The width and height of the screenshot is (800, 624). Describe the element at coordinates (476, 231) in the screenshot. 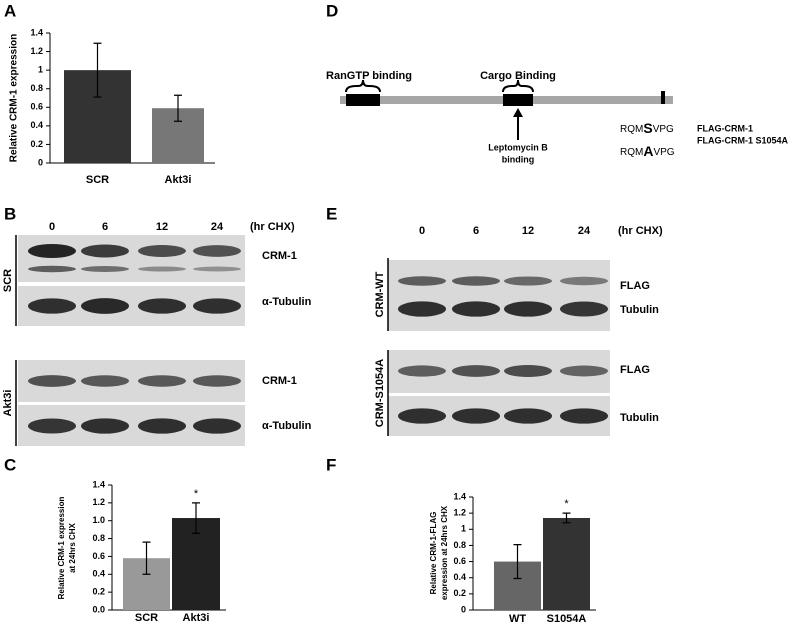

I see `time-label: 6` at that location.